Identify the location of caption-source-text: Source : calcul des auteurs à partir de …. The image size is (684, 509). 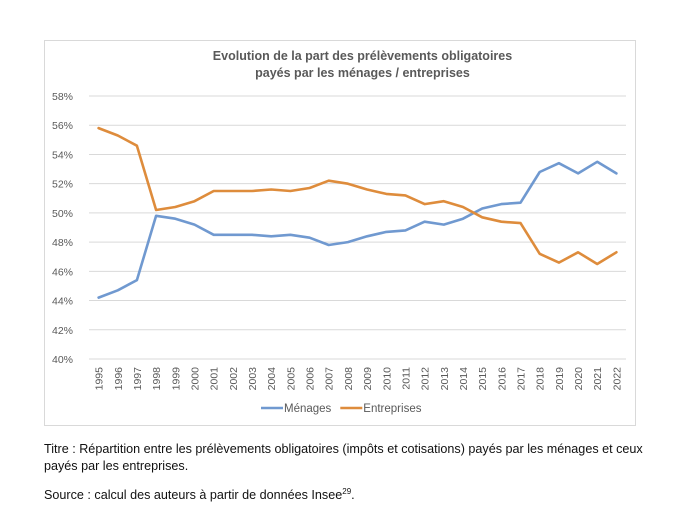
(193, 495).